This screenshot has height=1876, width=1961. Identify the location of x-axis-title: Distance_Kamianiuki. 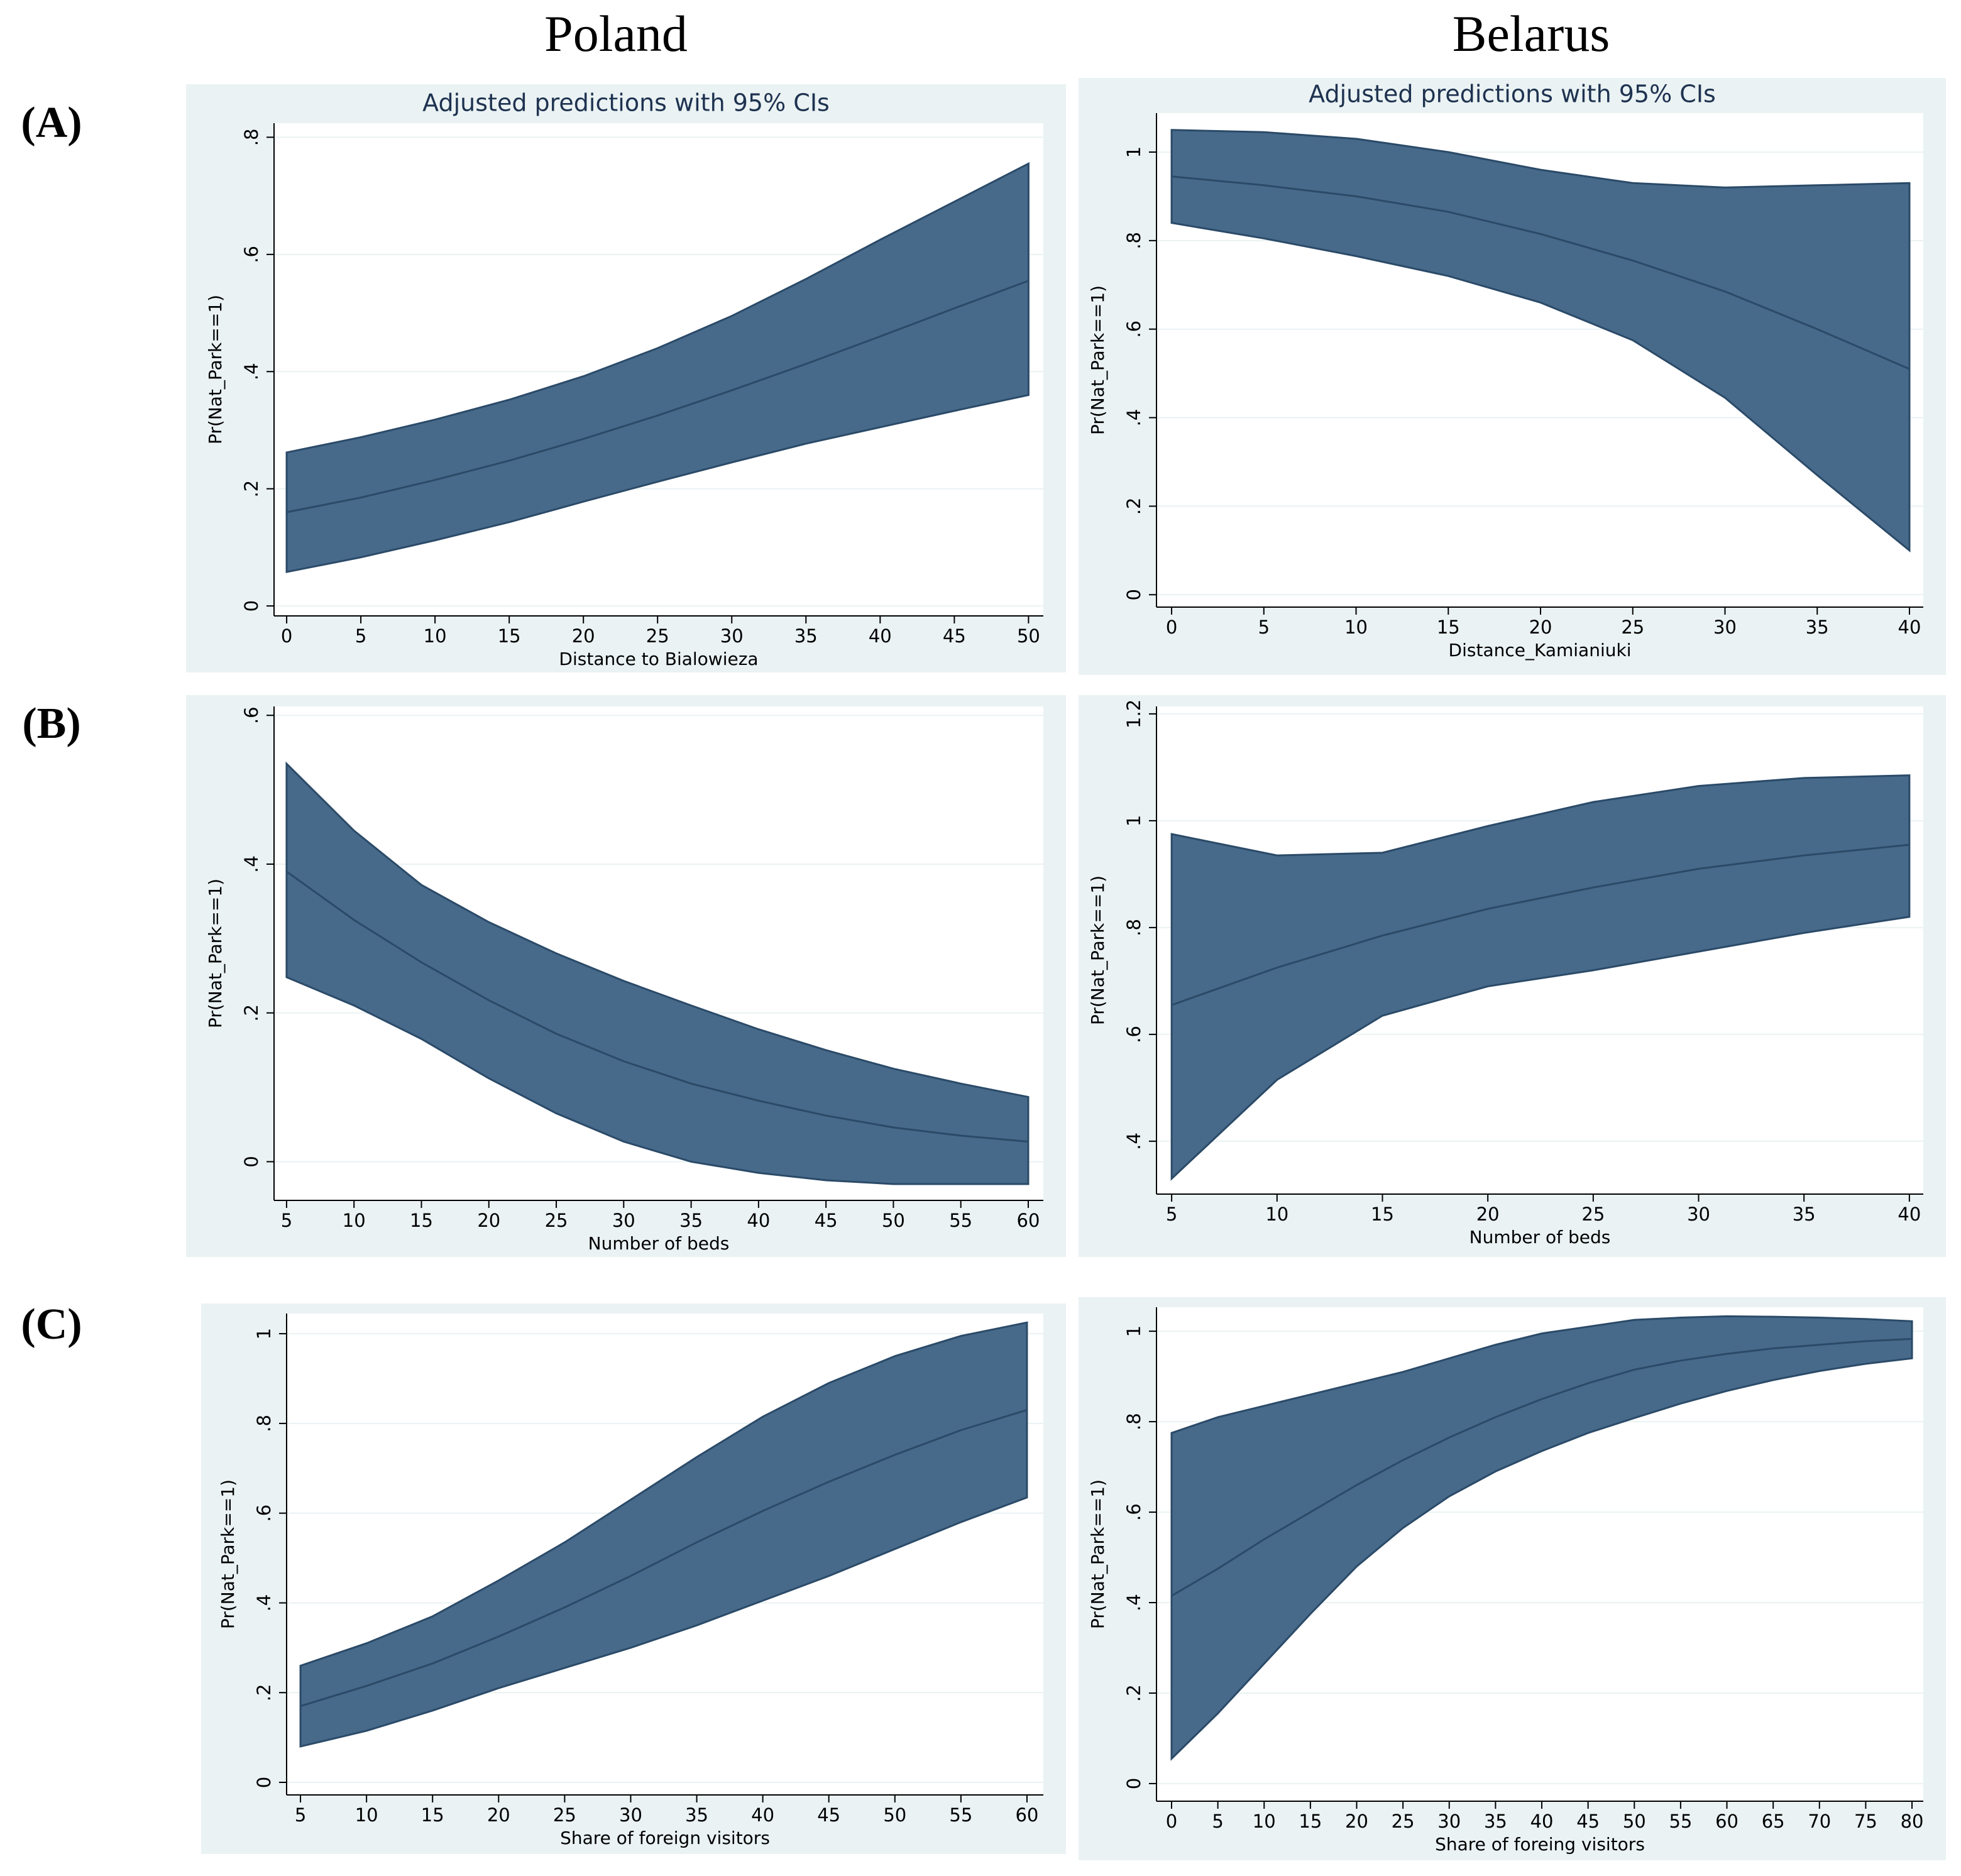
(1540, 650).